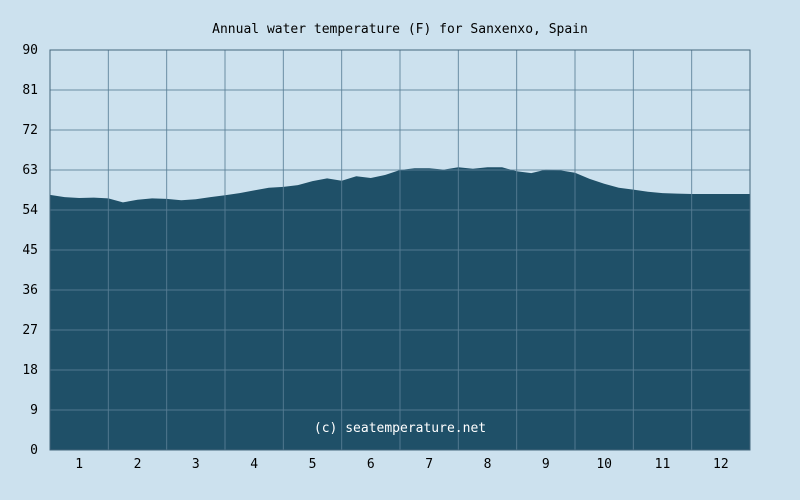 The width and height of the screenshot is (800, 500). Describe the element at coordinates (30, 50) in the screenshot. I see `y-tick-label: 90` at that location.